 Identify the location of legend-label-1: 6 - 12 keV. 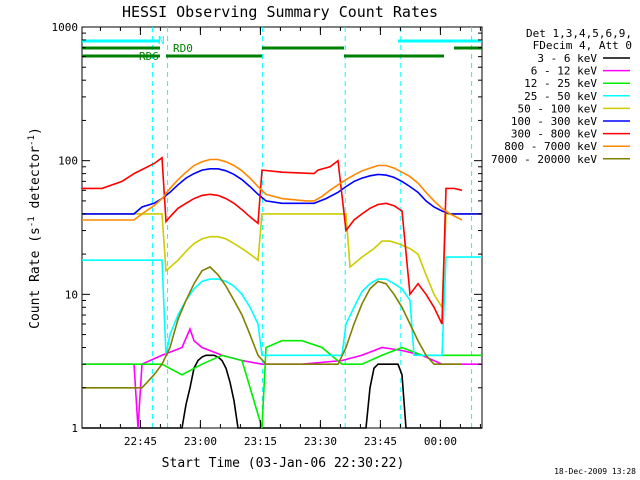
(564, 71).